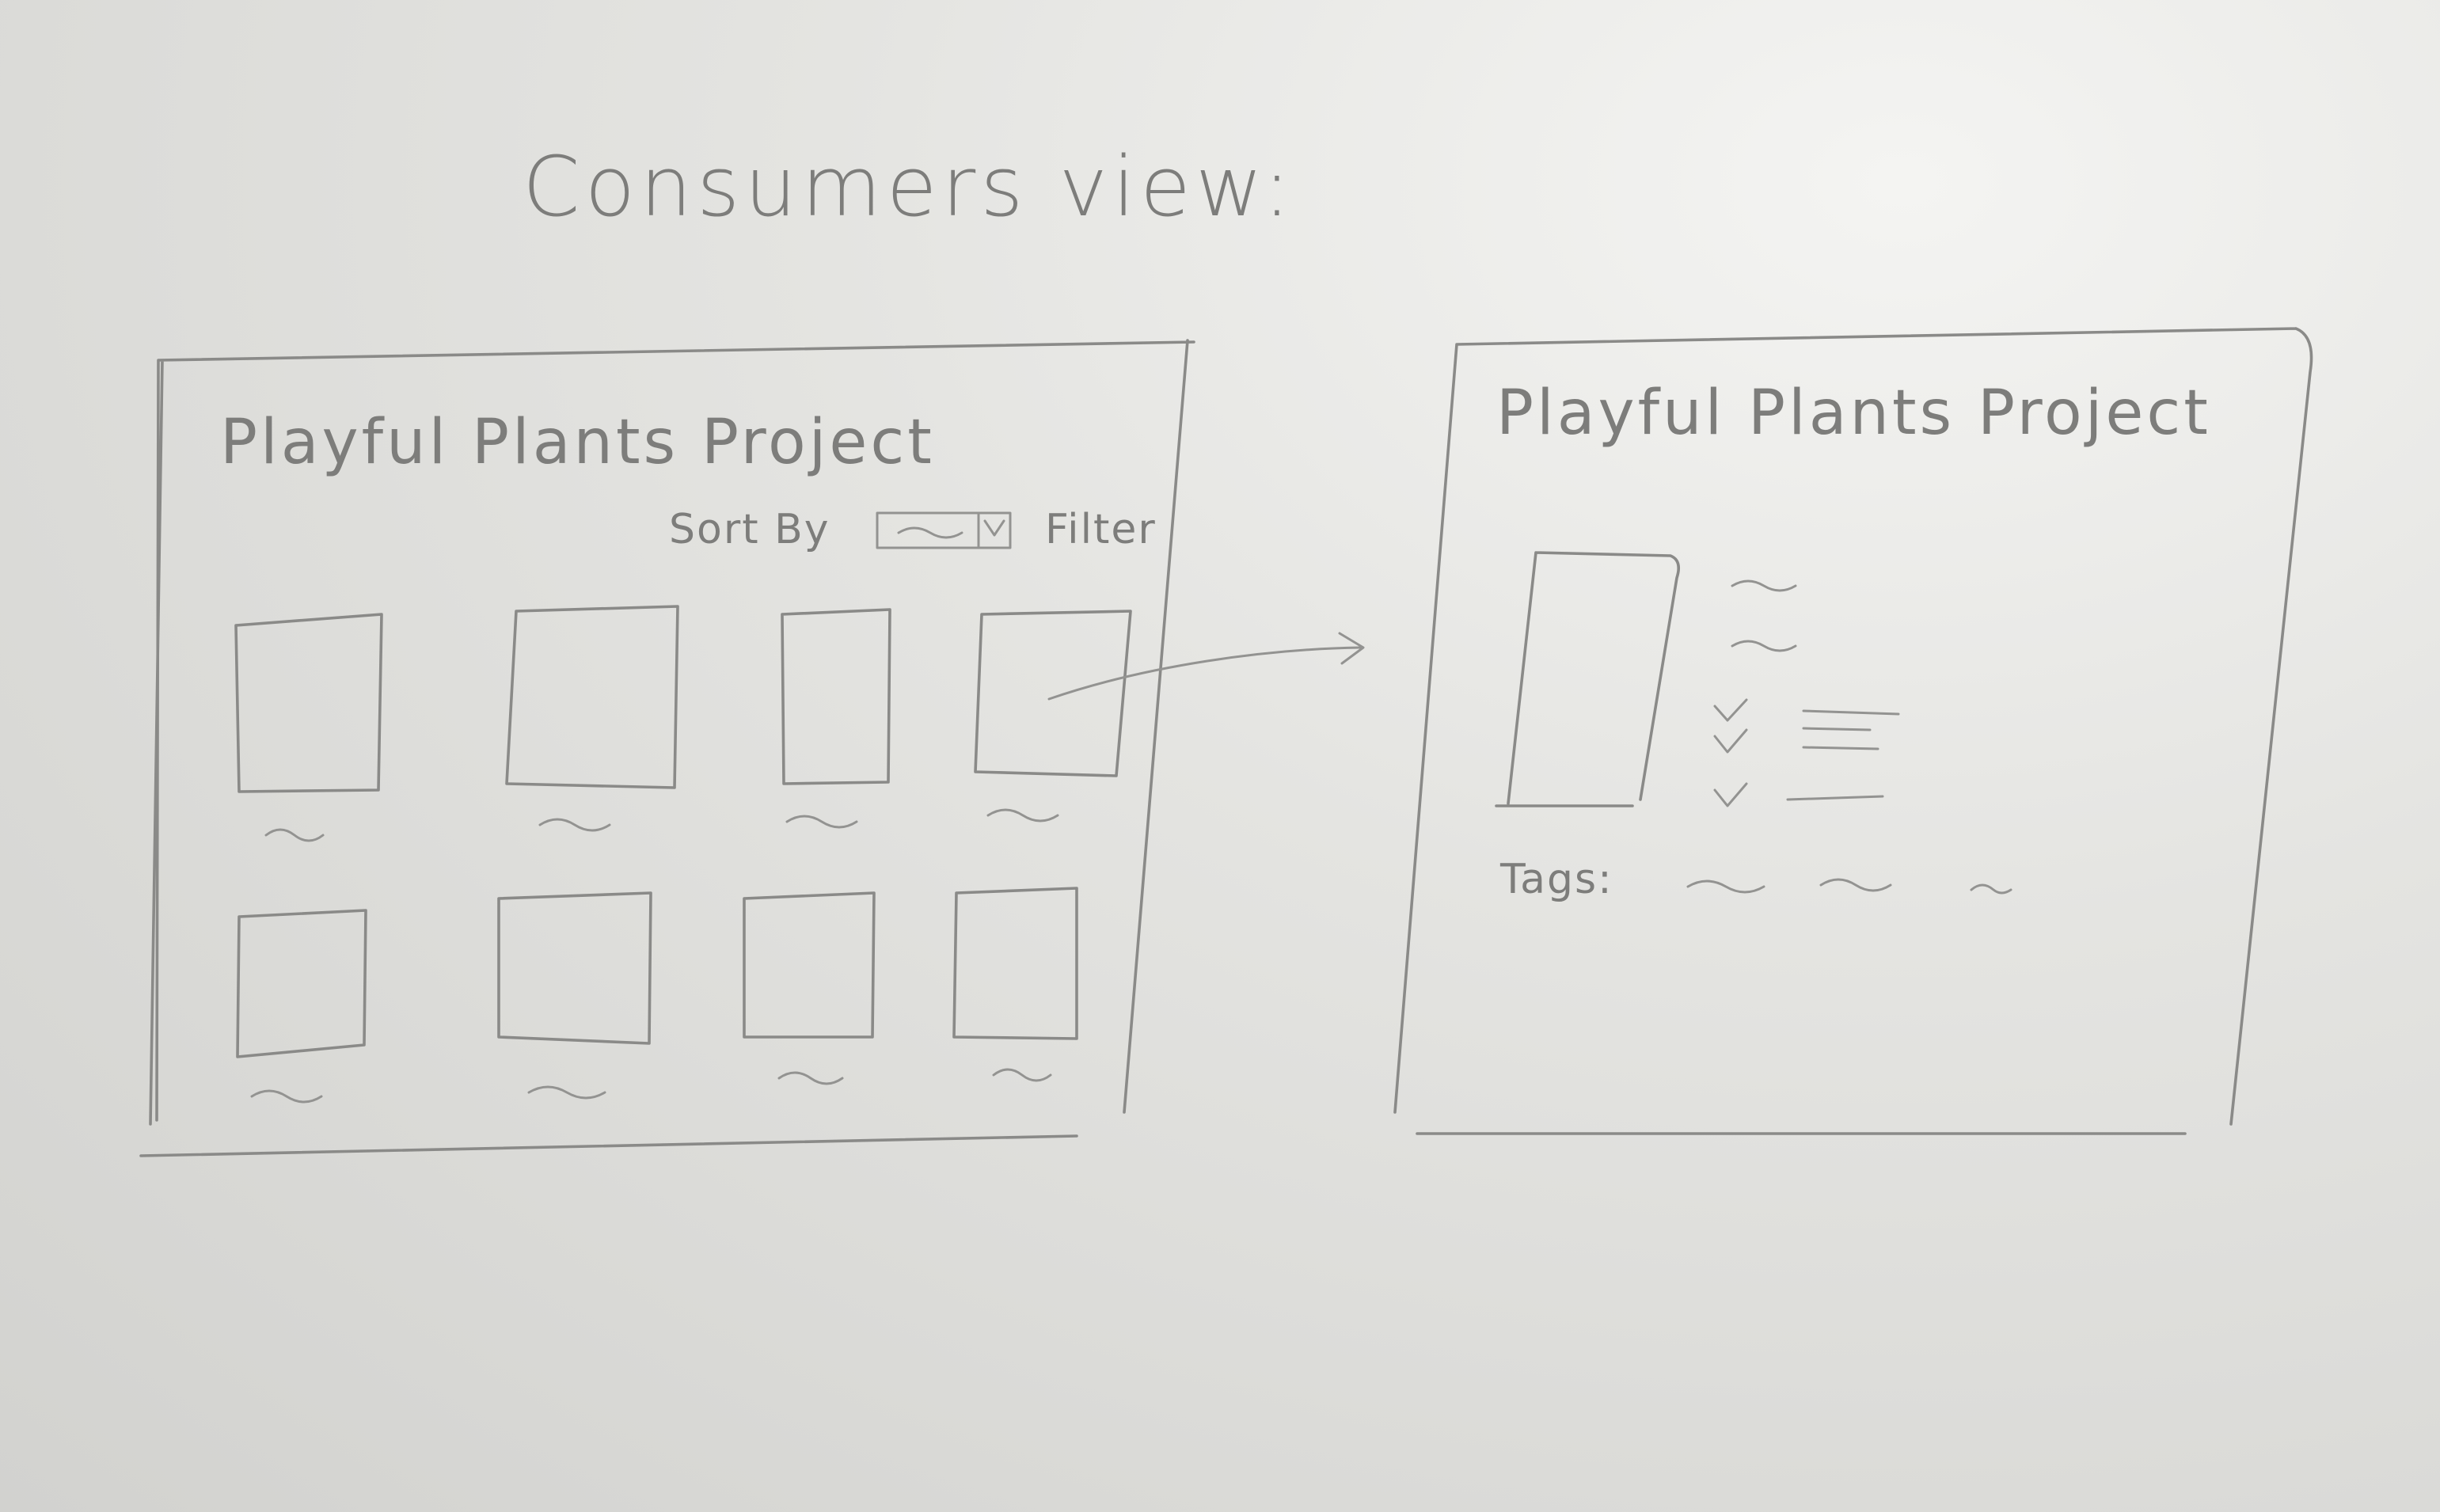 The width and height of the screenshot is (2440, 1512). Describe the element at coordinates (577, 442) in the screenshot. I see `list-screen-title: Playful Plants Project` at that location.